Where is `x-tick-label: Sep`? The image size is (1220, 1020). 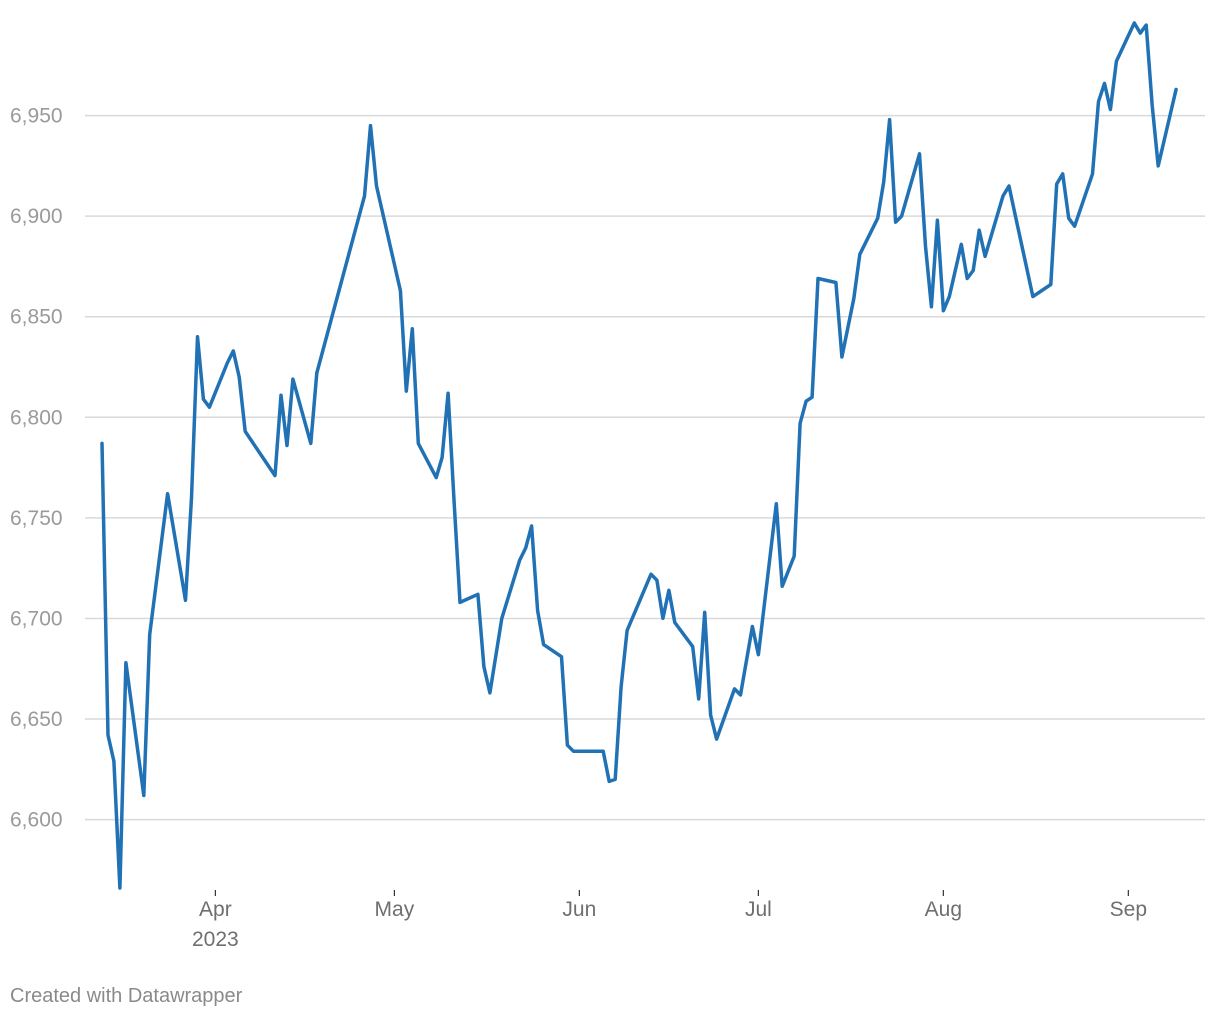
x-tick-label: Sep is located at coordinates (1128, 909).